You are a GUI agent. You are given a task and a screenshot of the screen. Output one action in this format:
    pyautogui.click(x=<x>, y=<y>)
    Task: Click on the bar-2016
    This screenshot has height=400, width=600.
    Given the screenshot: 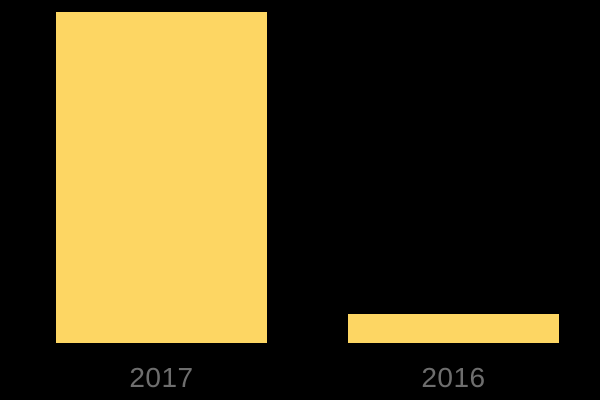 What is the action you would take?
    pyautogui.click(x=453, y=328)
    